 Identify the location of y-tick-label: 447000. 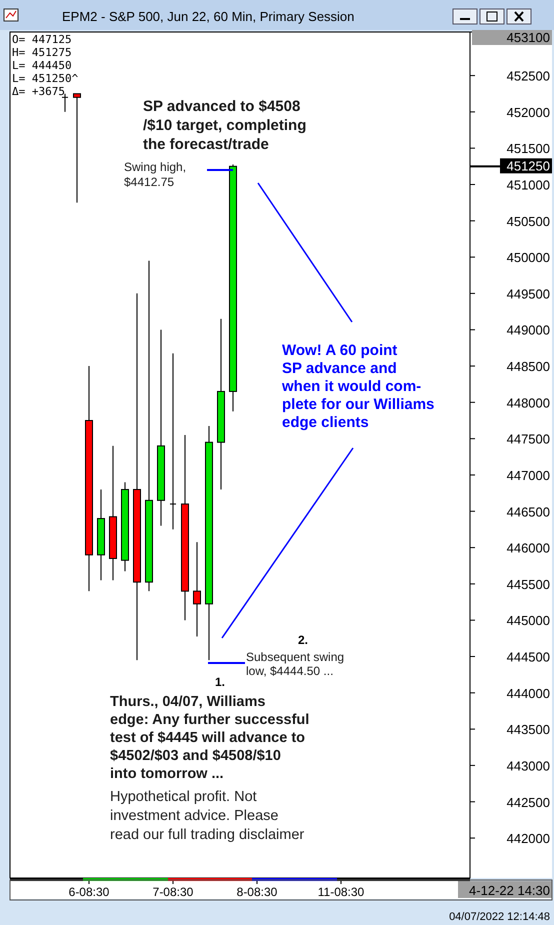
(528, 475).